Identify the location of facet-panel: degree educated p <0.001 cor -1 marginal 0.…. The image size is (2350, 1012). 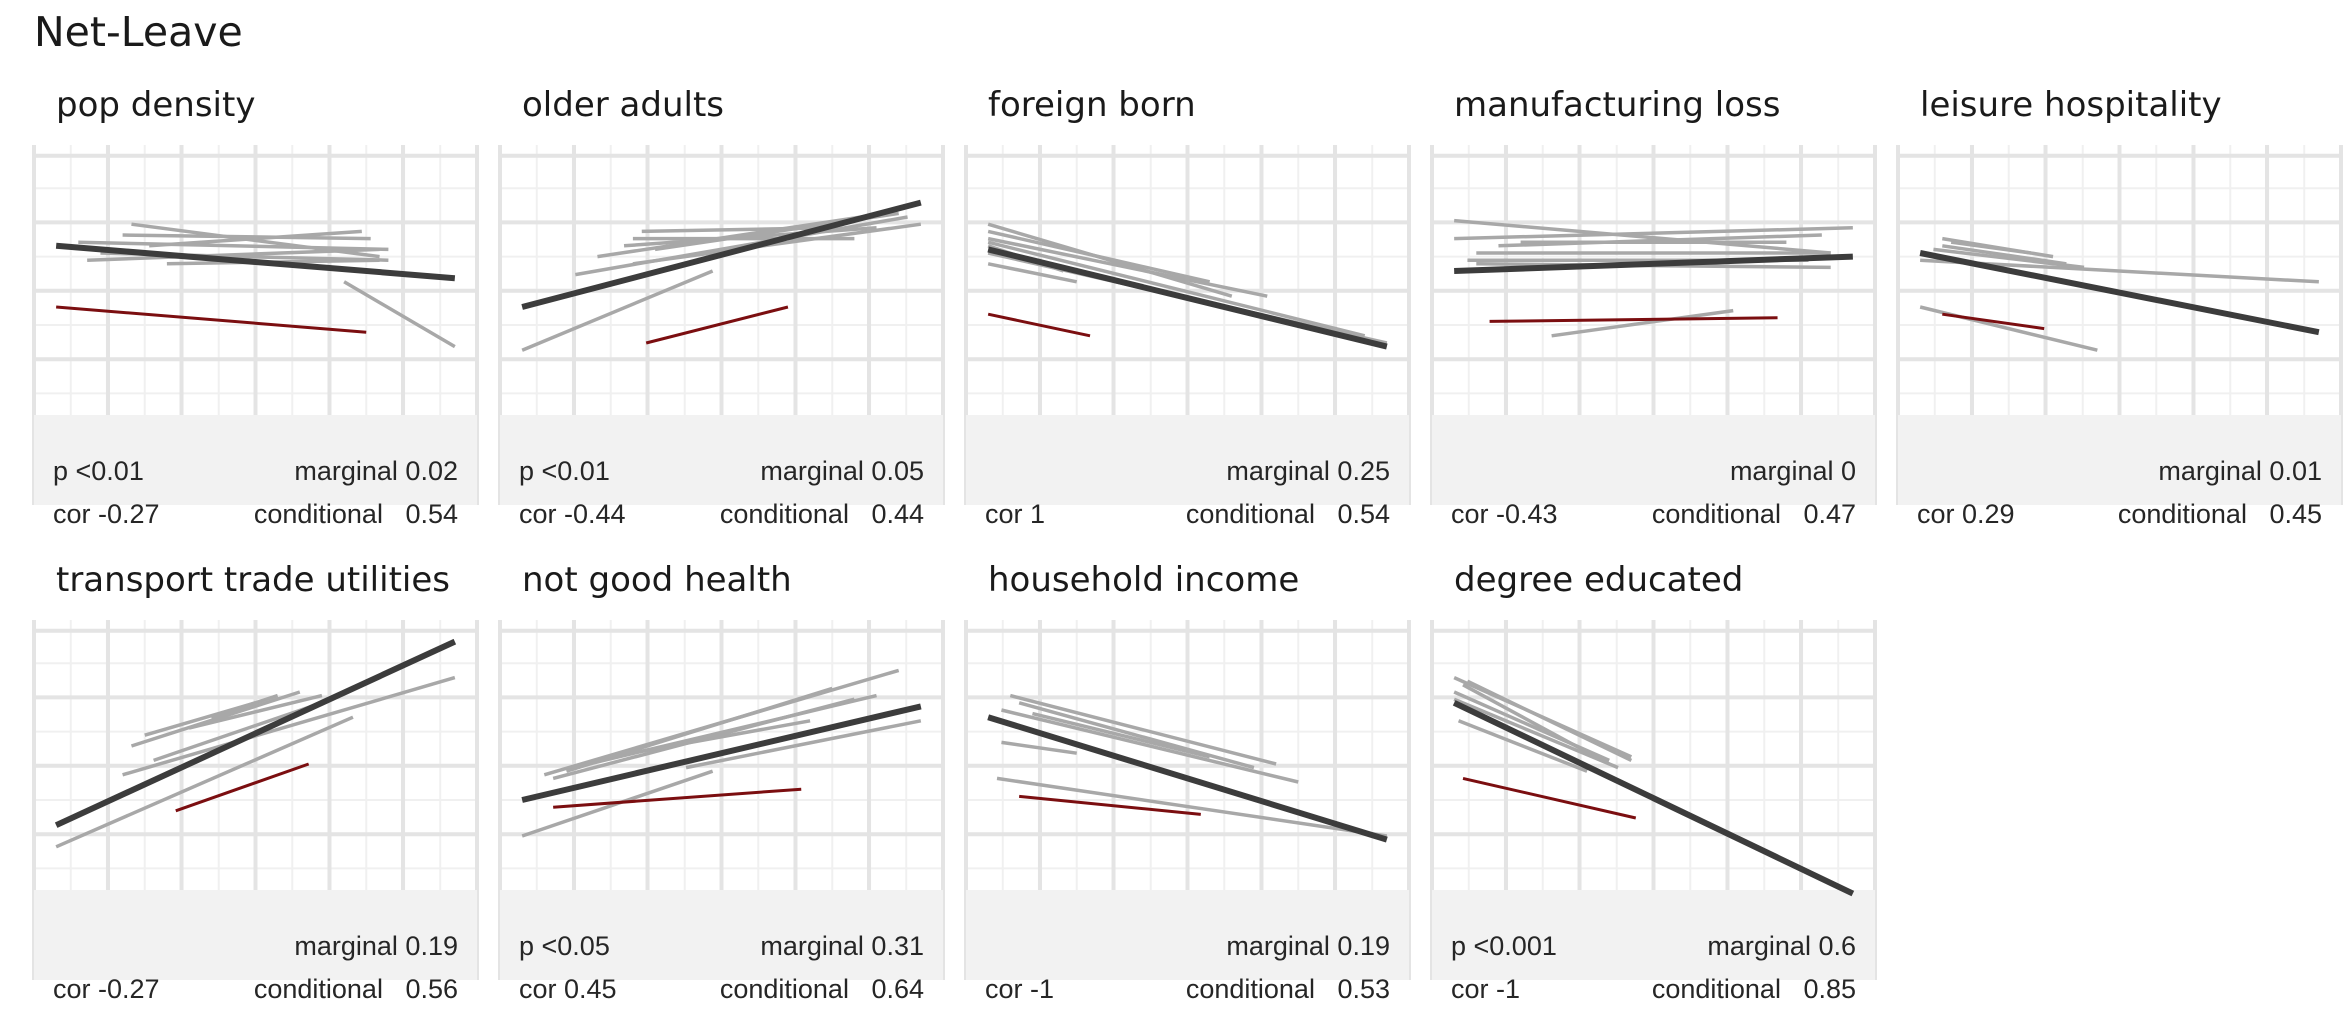
(1653, 782).